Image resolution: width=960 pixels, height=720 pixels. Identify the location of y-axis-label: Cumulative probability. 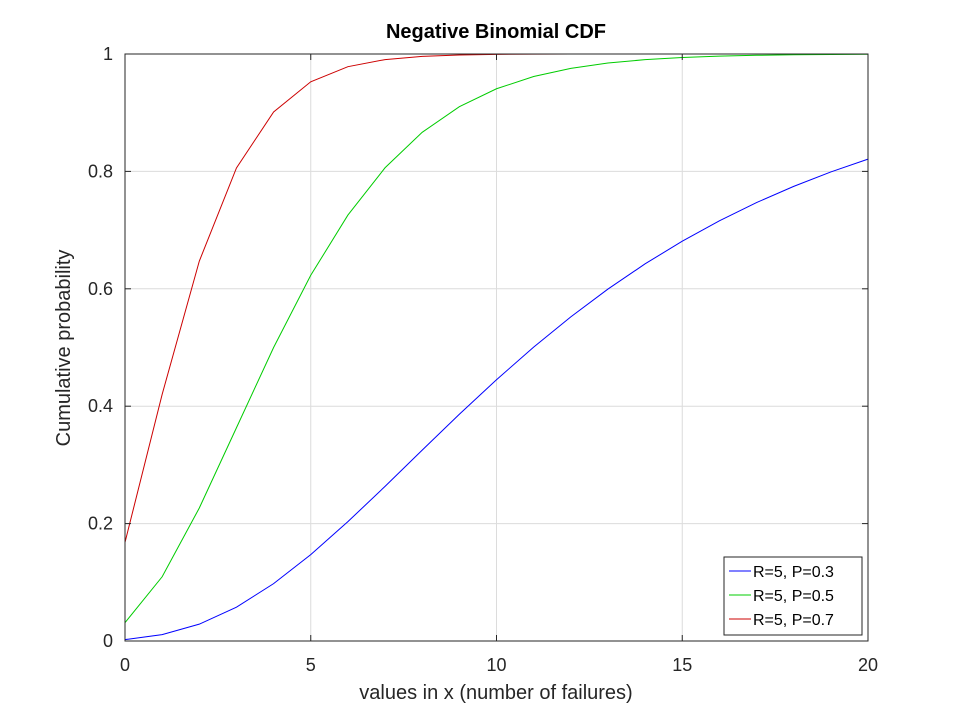
(64, 348).